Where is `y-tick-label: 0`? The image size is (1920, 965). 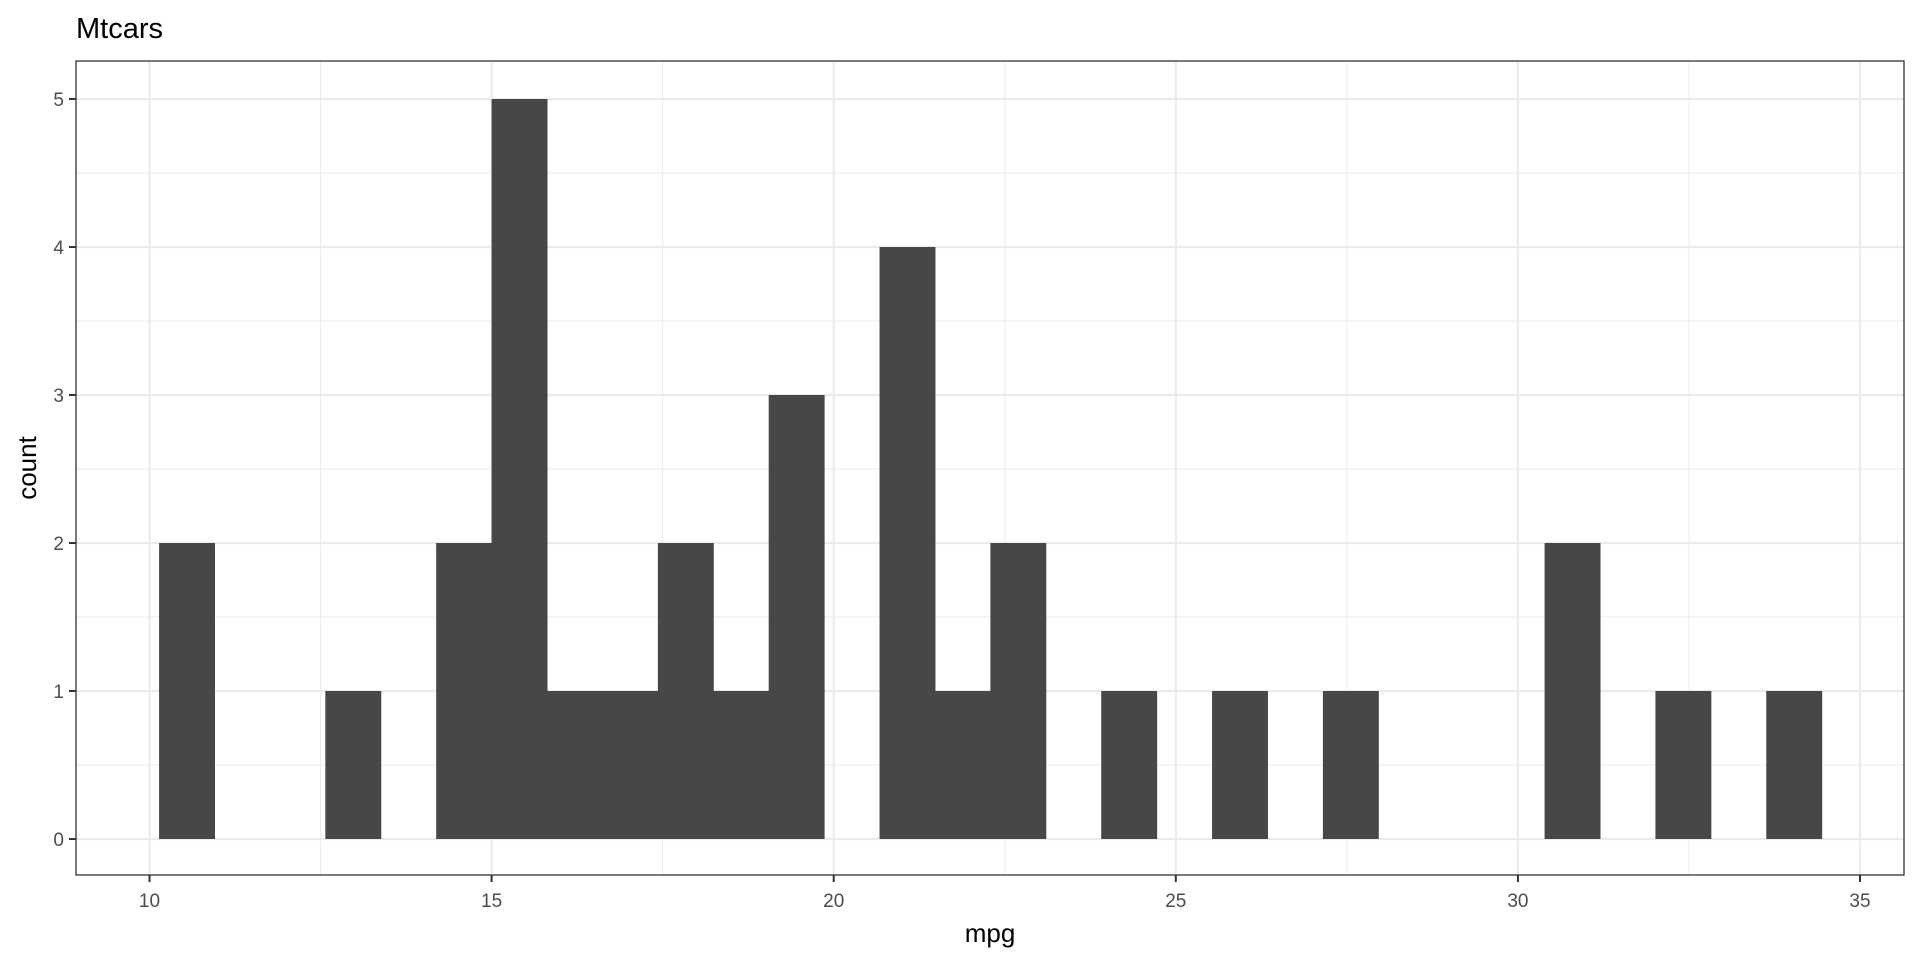 y-tick-label: 0 is located at coordinates (58, 840).